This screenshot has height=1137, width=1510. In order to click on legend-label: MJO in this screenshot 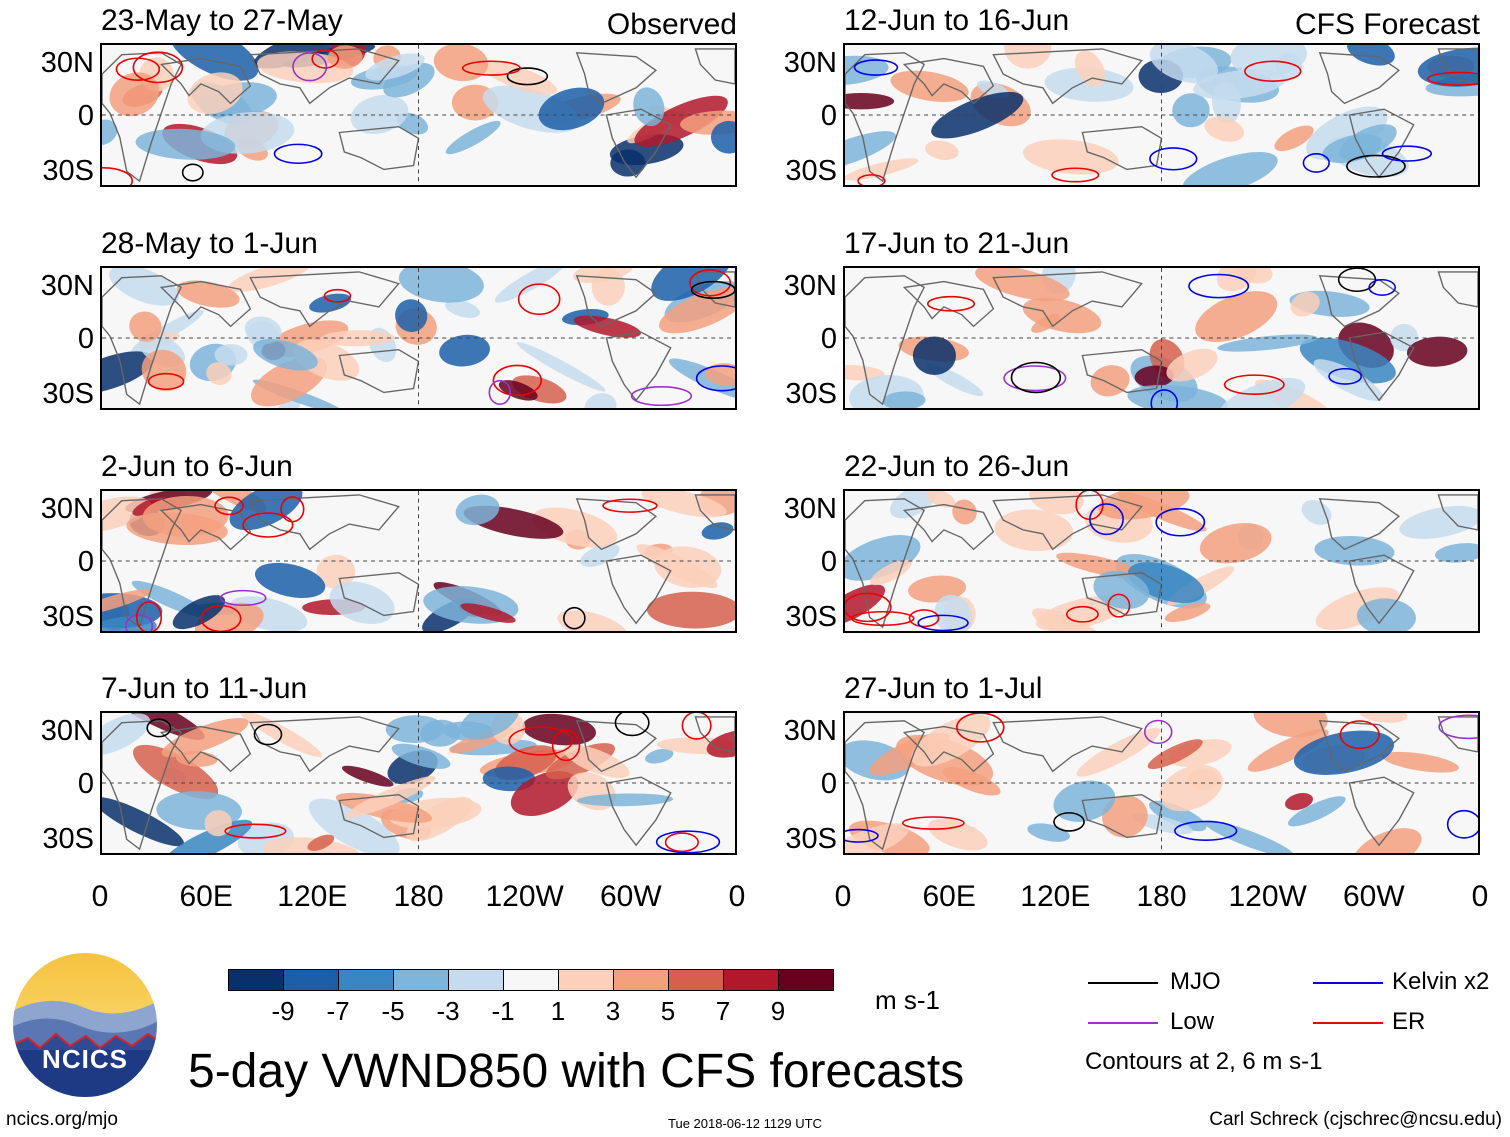, I will do `click(1195, 981)`.